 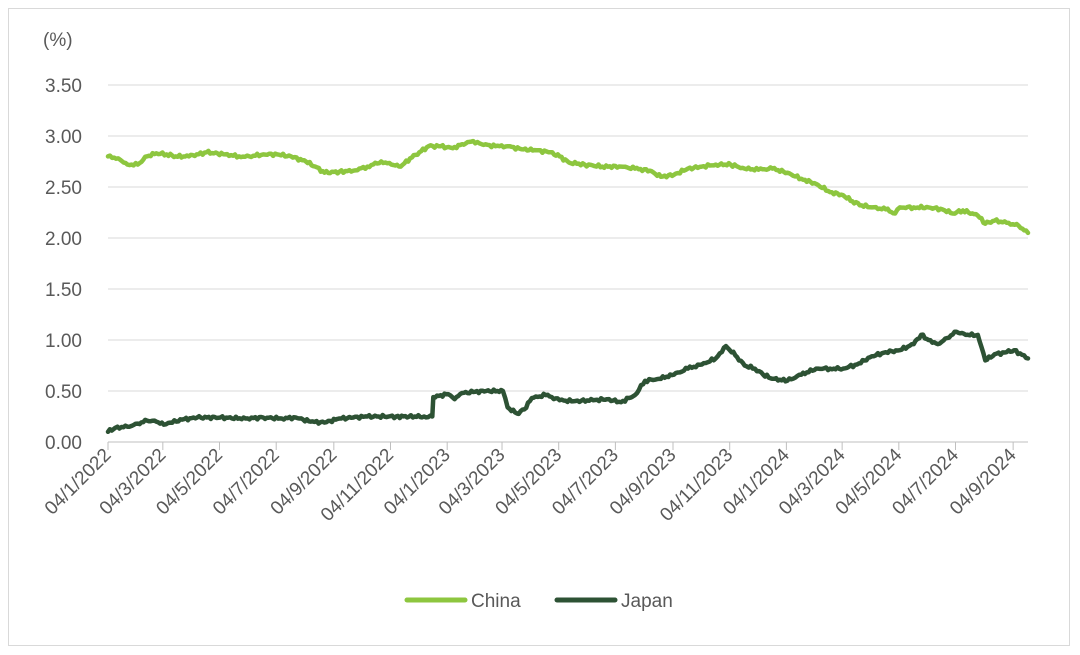 I want to click on y-tick-label: 3.50, so click(x=63, y=86).